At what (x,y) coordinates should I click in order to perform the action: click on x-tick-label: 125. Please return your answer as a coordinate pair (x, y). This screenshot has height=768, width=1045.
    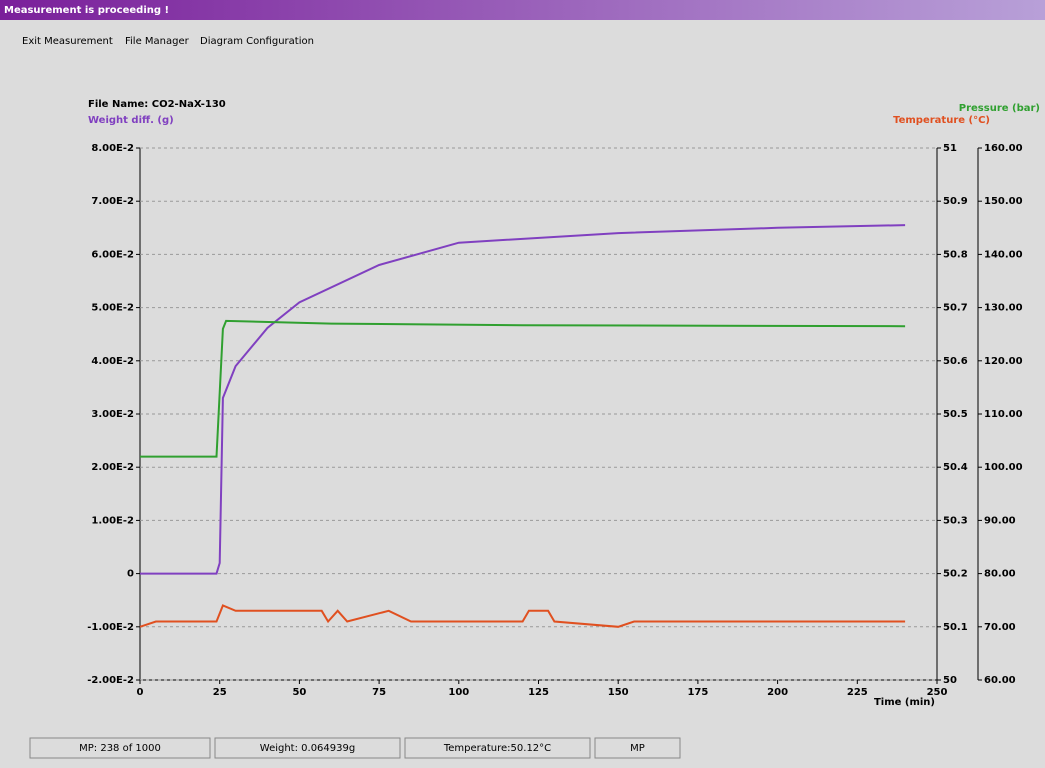
    Looking at the image, I should click on (538, 692).